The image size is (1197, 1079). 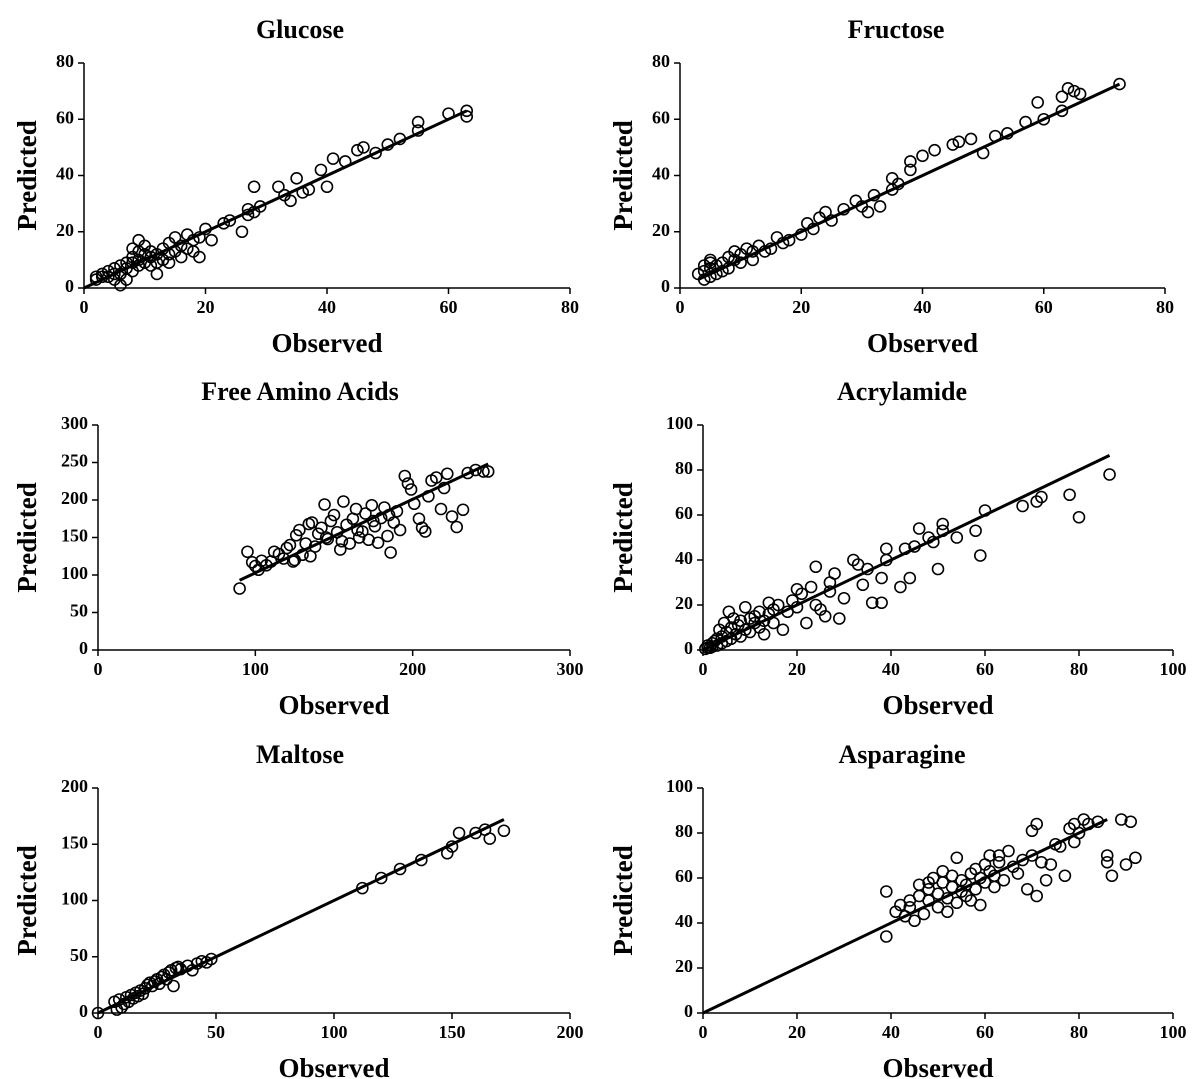 What do you see at coordinates (801, 307) in the screenshot?
I see `x-tick-label: 20` at bounding box center [801, 307].